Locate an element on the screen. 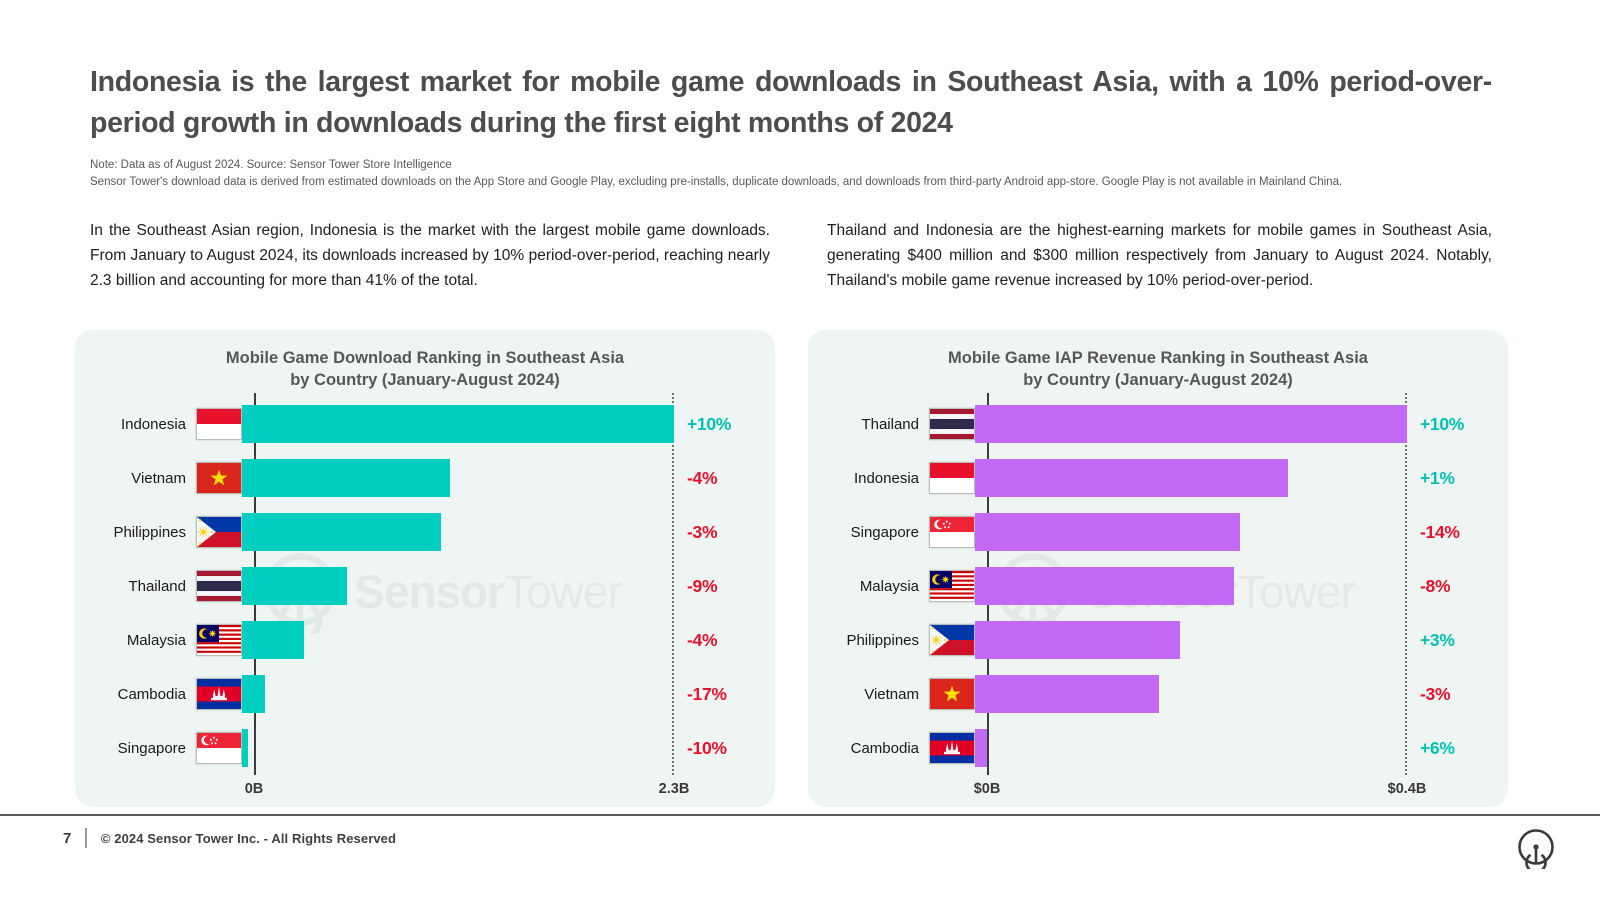 Image resolution: width=1600 pixels, height=900 pixels. change-label: -8% is located at coordinates (1435, 585).